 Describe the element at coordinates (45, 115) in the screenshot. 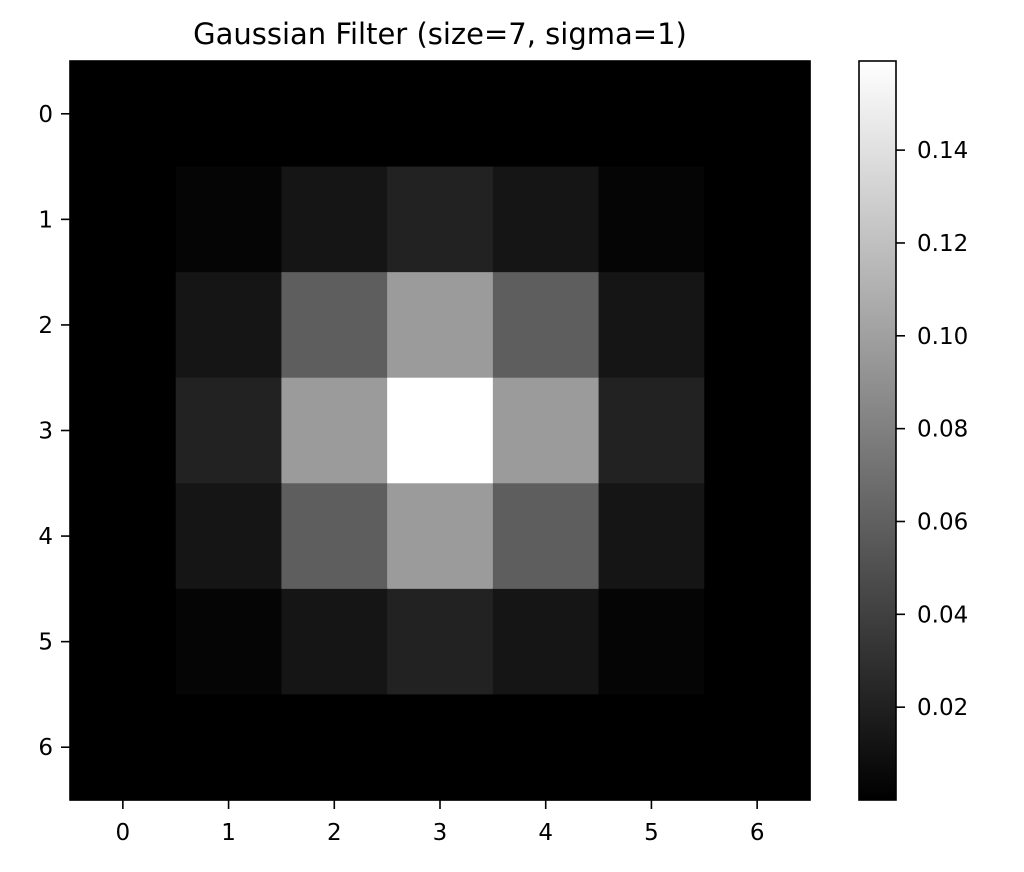

I see `y-tick-label: 0` at that location.